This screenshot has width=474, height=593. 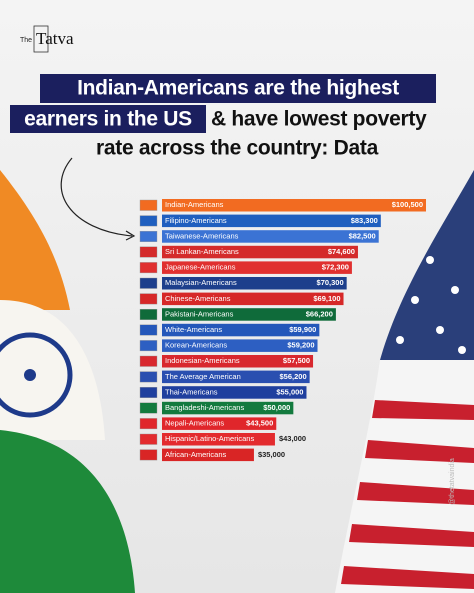 I want to click on brand-box, so click(x=41, y=39).